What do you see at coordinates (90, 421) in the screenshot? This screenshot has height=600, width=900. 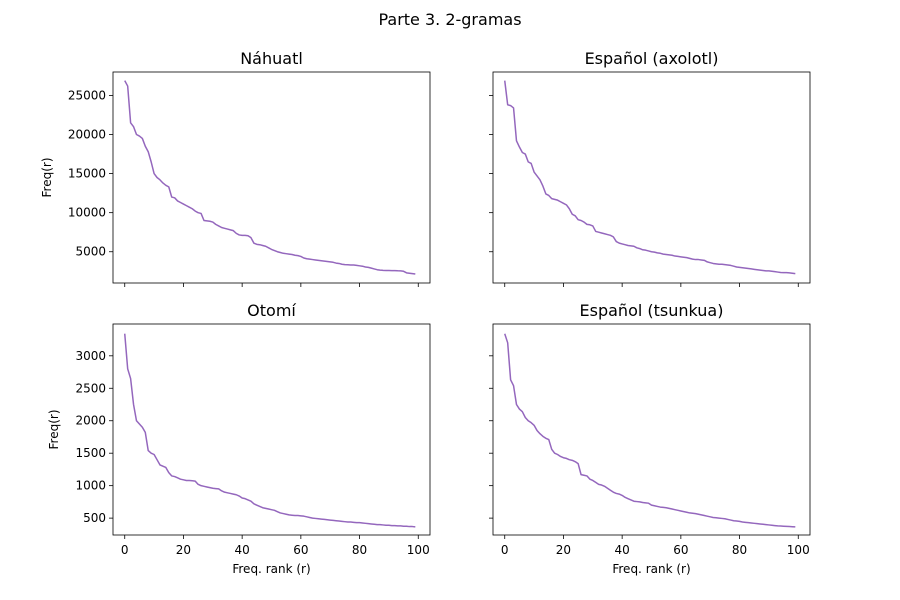 I see `y-tick-label: 2000` at bounding box center [90, 421].